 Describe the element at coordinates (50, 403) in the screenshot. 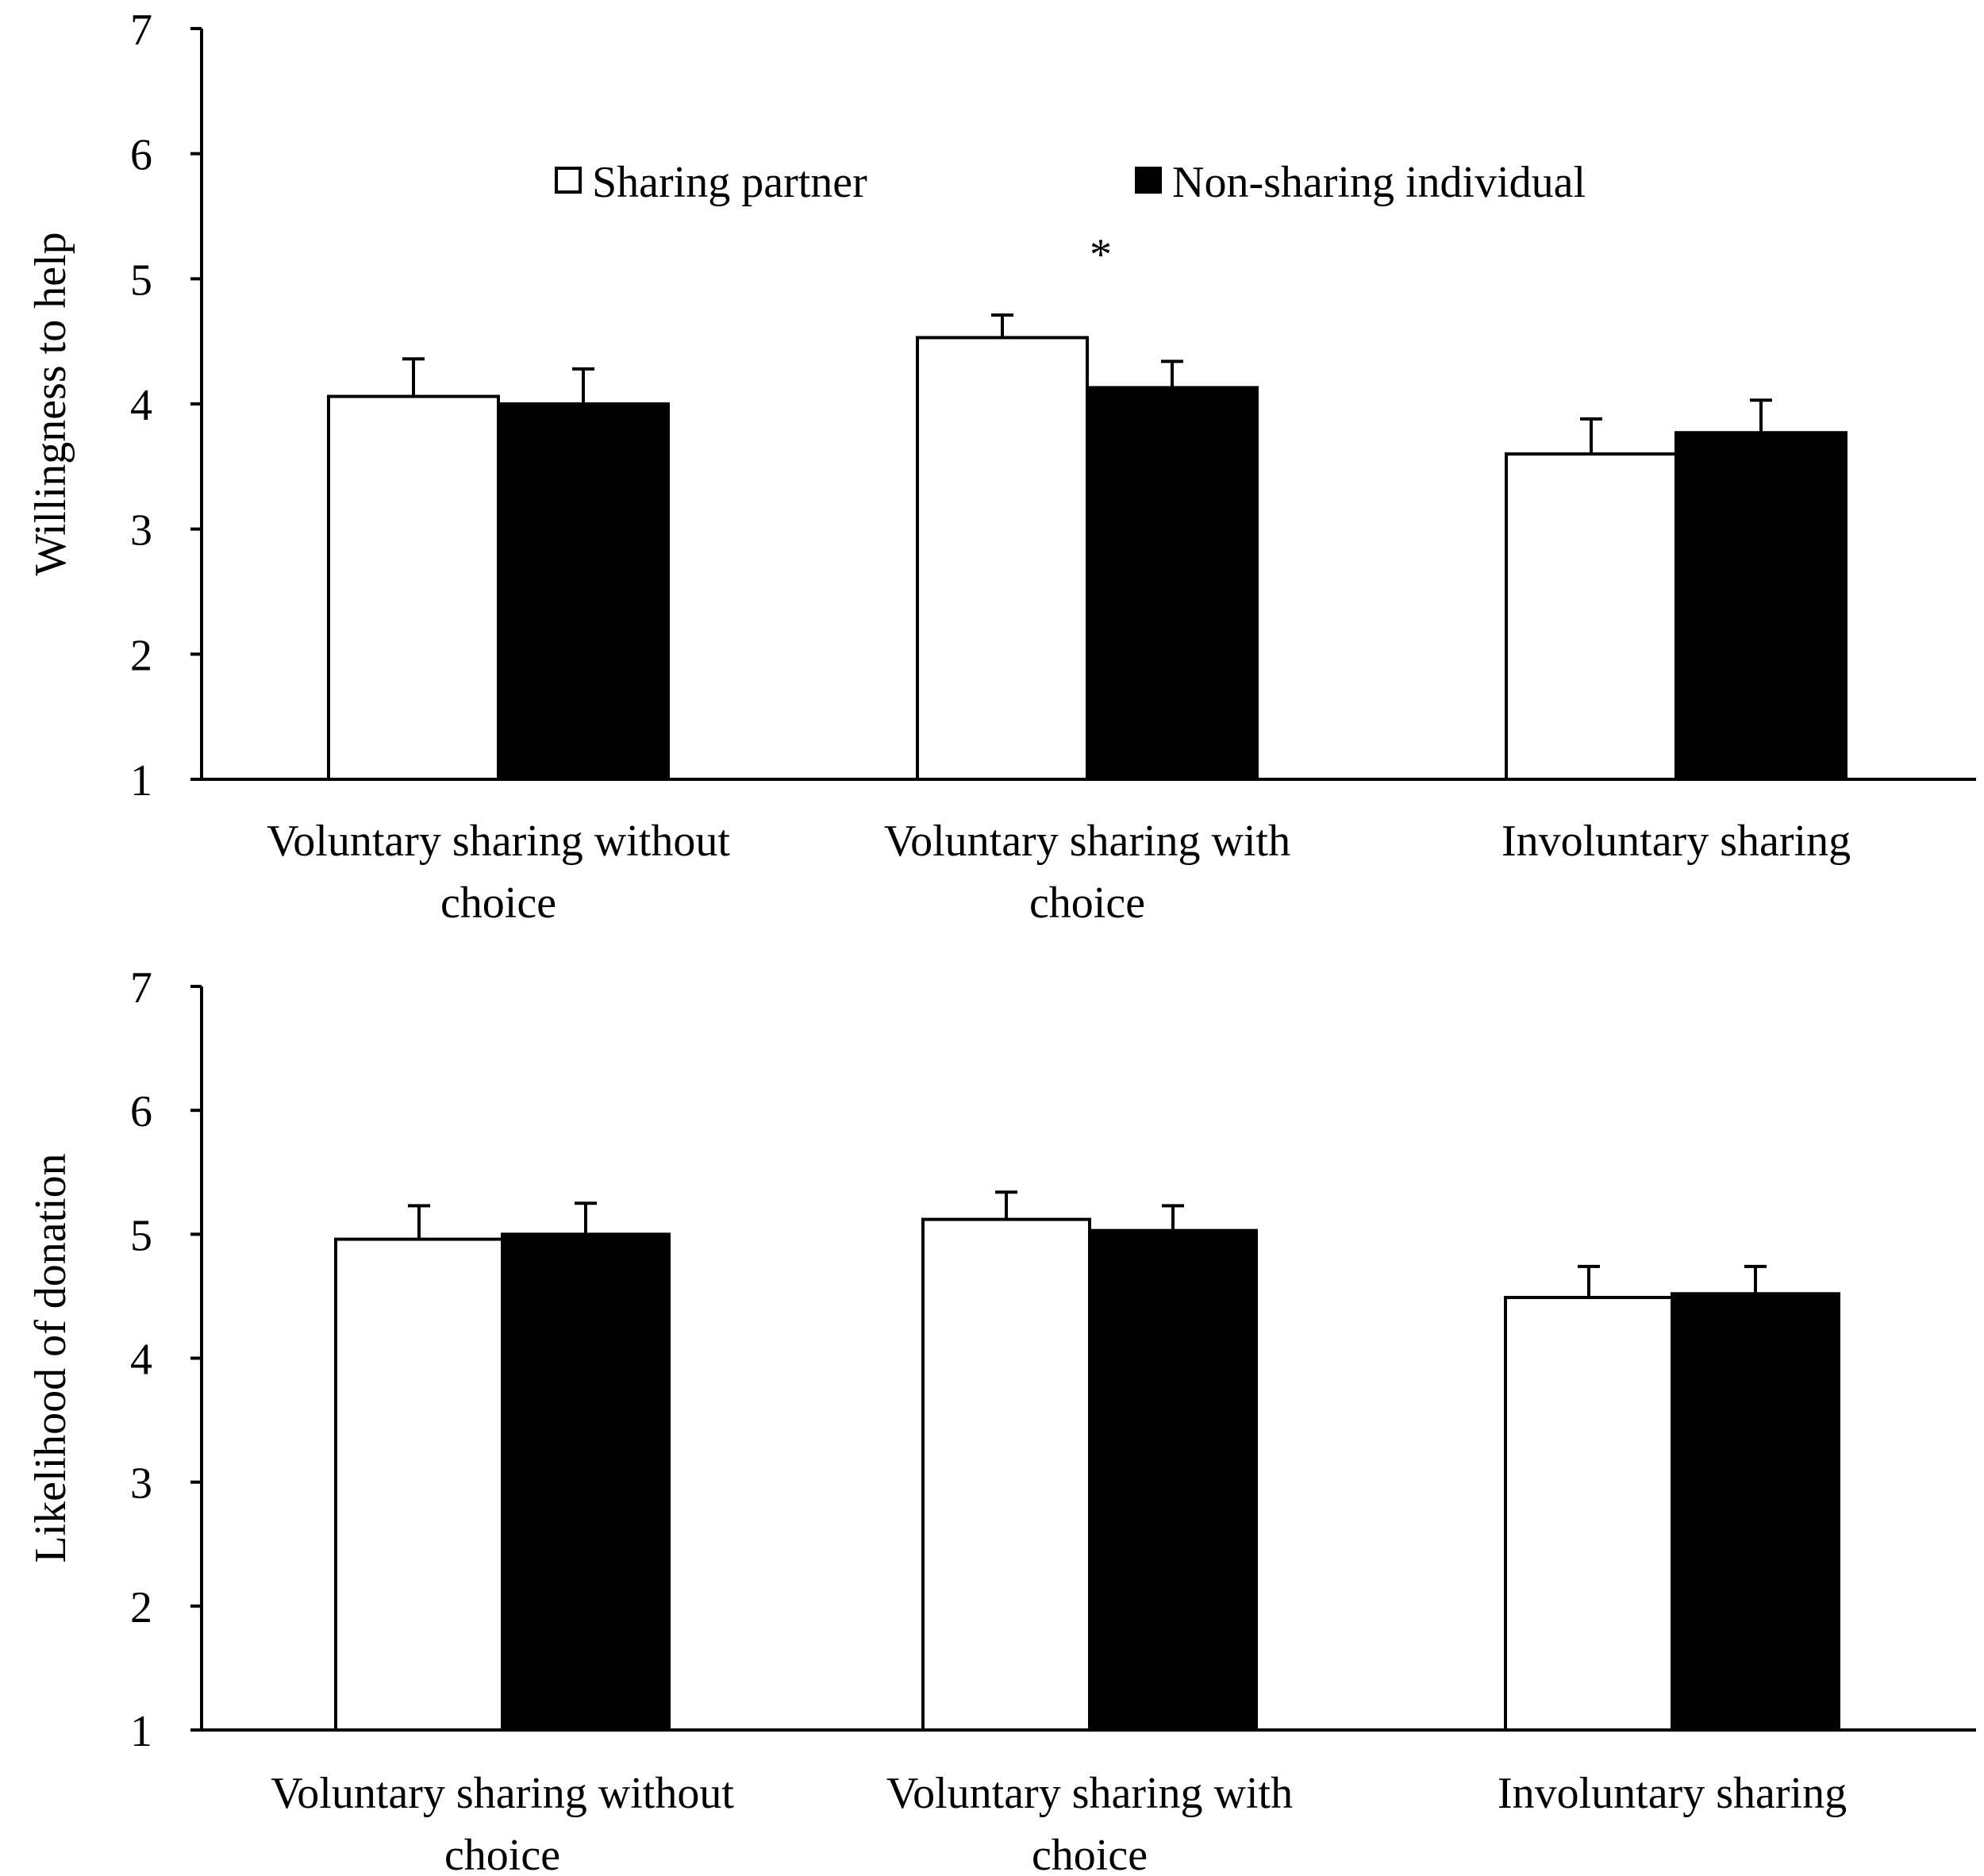

I see `y-axis-label: Willingness to help` at that location.